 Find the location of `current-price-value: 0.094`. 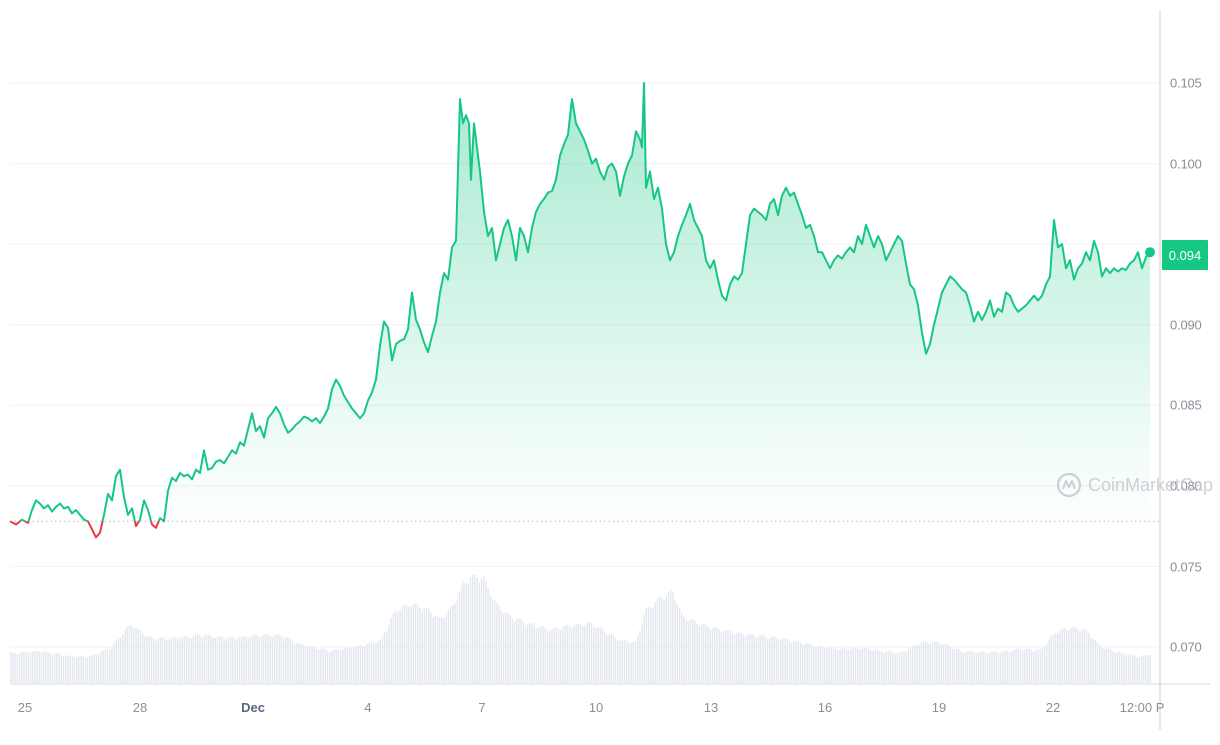

current-price-value: 0.094 is located at coordinates (1185, 255).